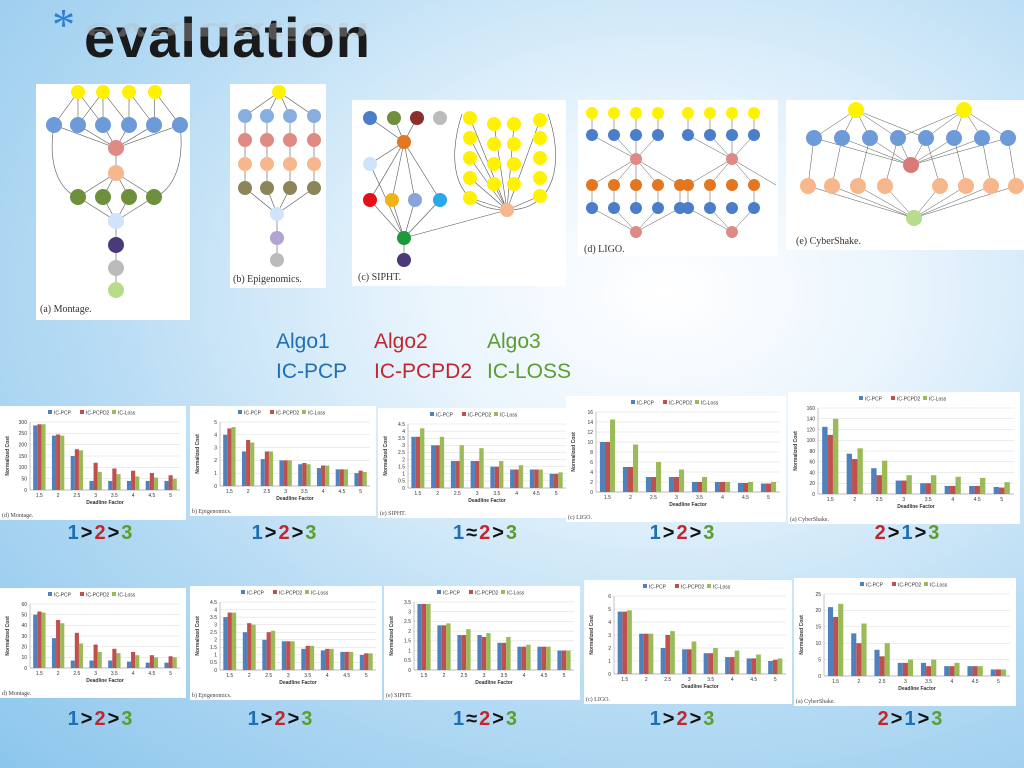  Describe the element at coordinates (882, 682) in the screenshot. I see `chart-x-tick-label: 2.5` at that location.